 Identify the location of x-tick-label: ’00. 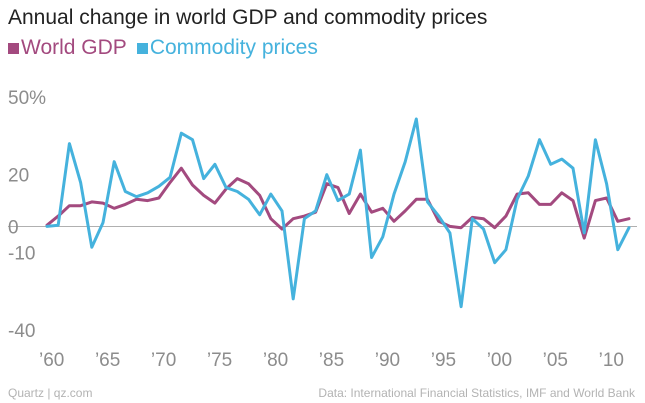
(499, 360).